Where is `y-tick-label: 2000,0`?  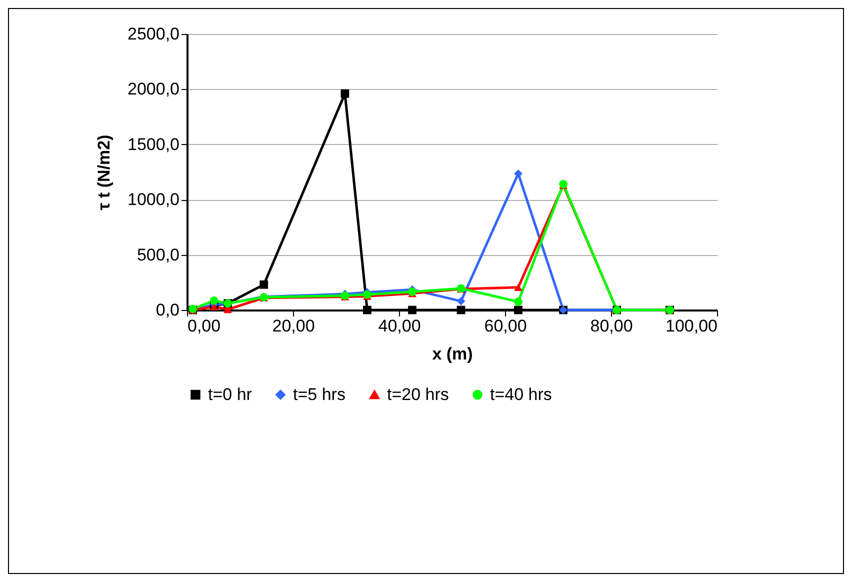
y-tick-label: 2000,0 is located at coordinates (154, 89).